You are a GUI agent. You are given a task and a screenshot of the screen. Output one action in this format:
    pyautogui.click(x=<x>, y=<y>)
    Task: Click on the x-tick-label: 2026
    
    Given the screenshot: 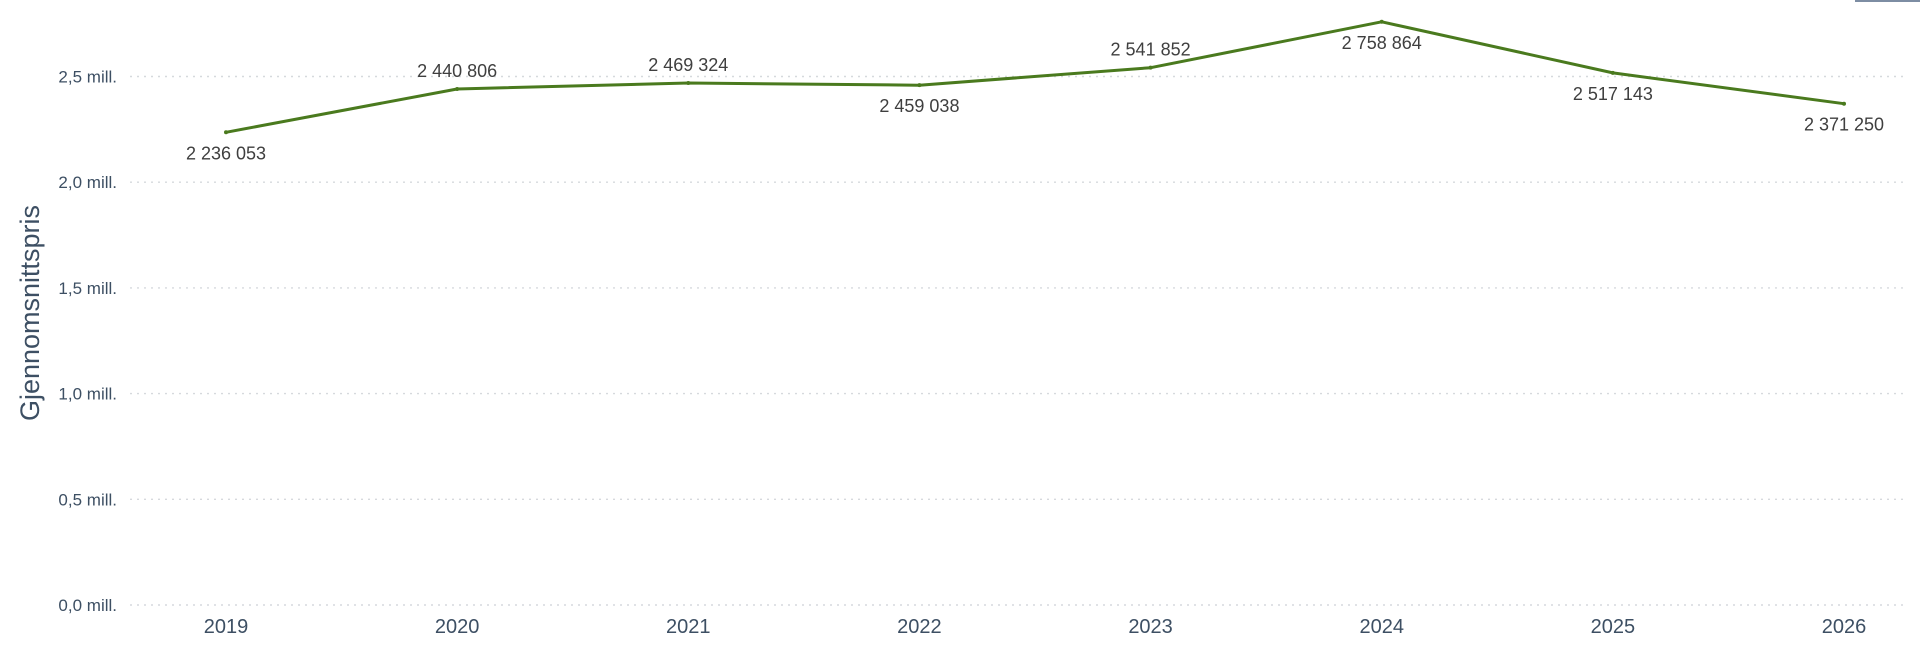 What is the action you would take?
    pyautogui.click(x=1844, y=627)
    